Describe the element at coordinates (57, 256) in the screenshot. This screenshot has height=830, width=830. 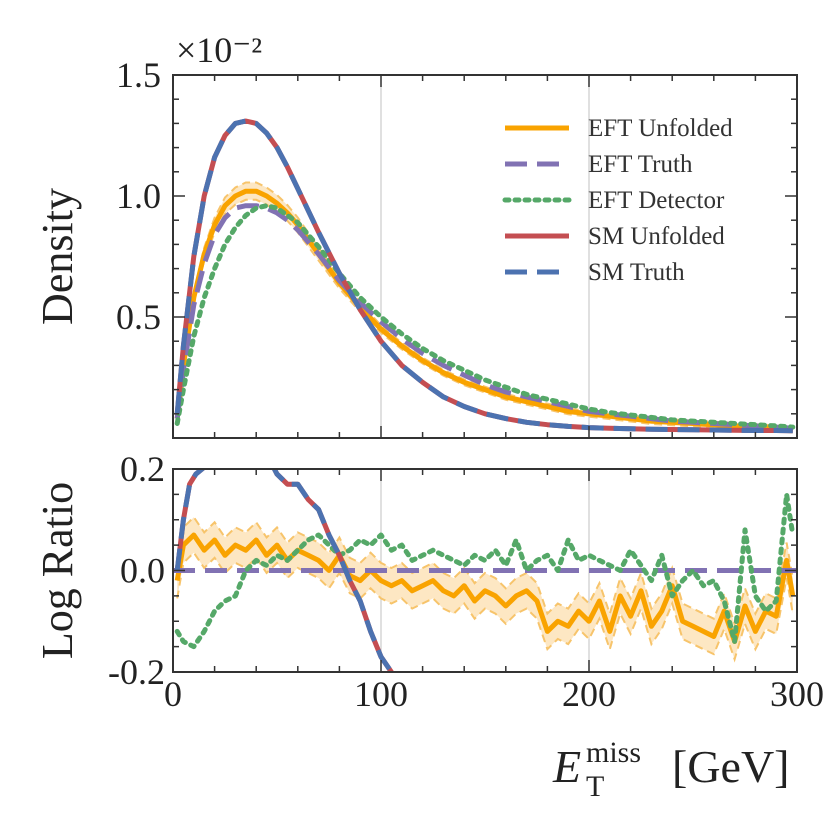
I see `main-y-axis-title: Density` at that location.